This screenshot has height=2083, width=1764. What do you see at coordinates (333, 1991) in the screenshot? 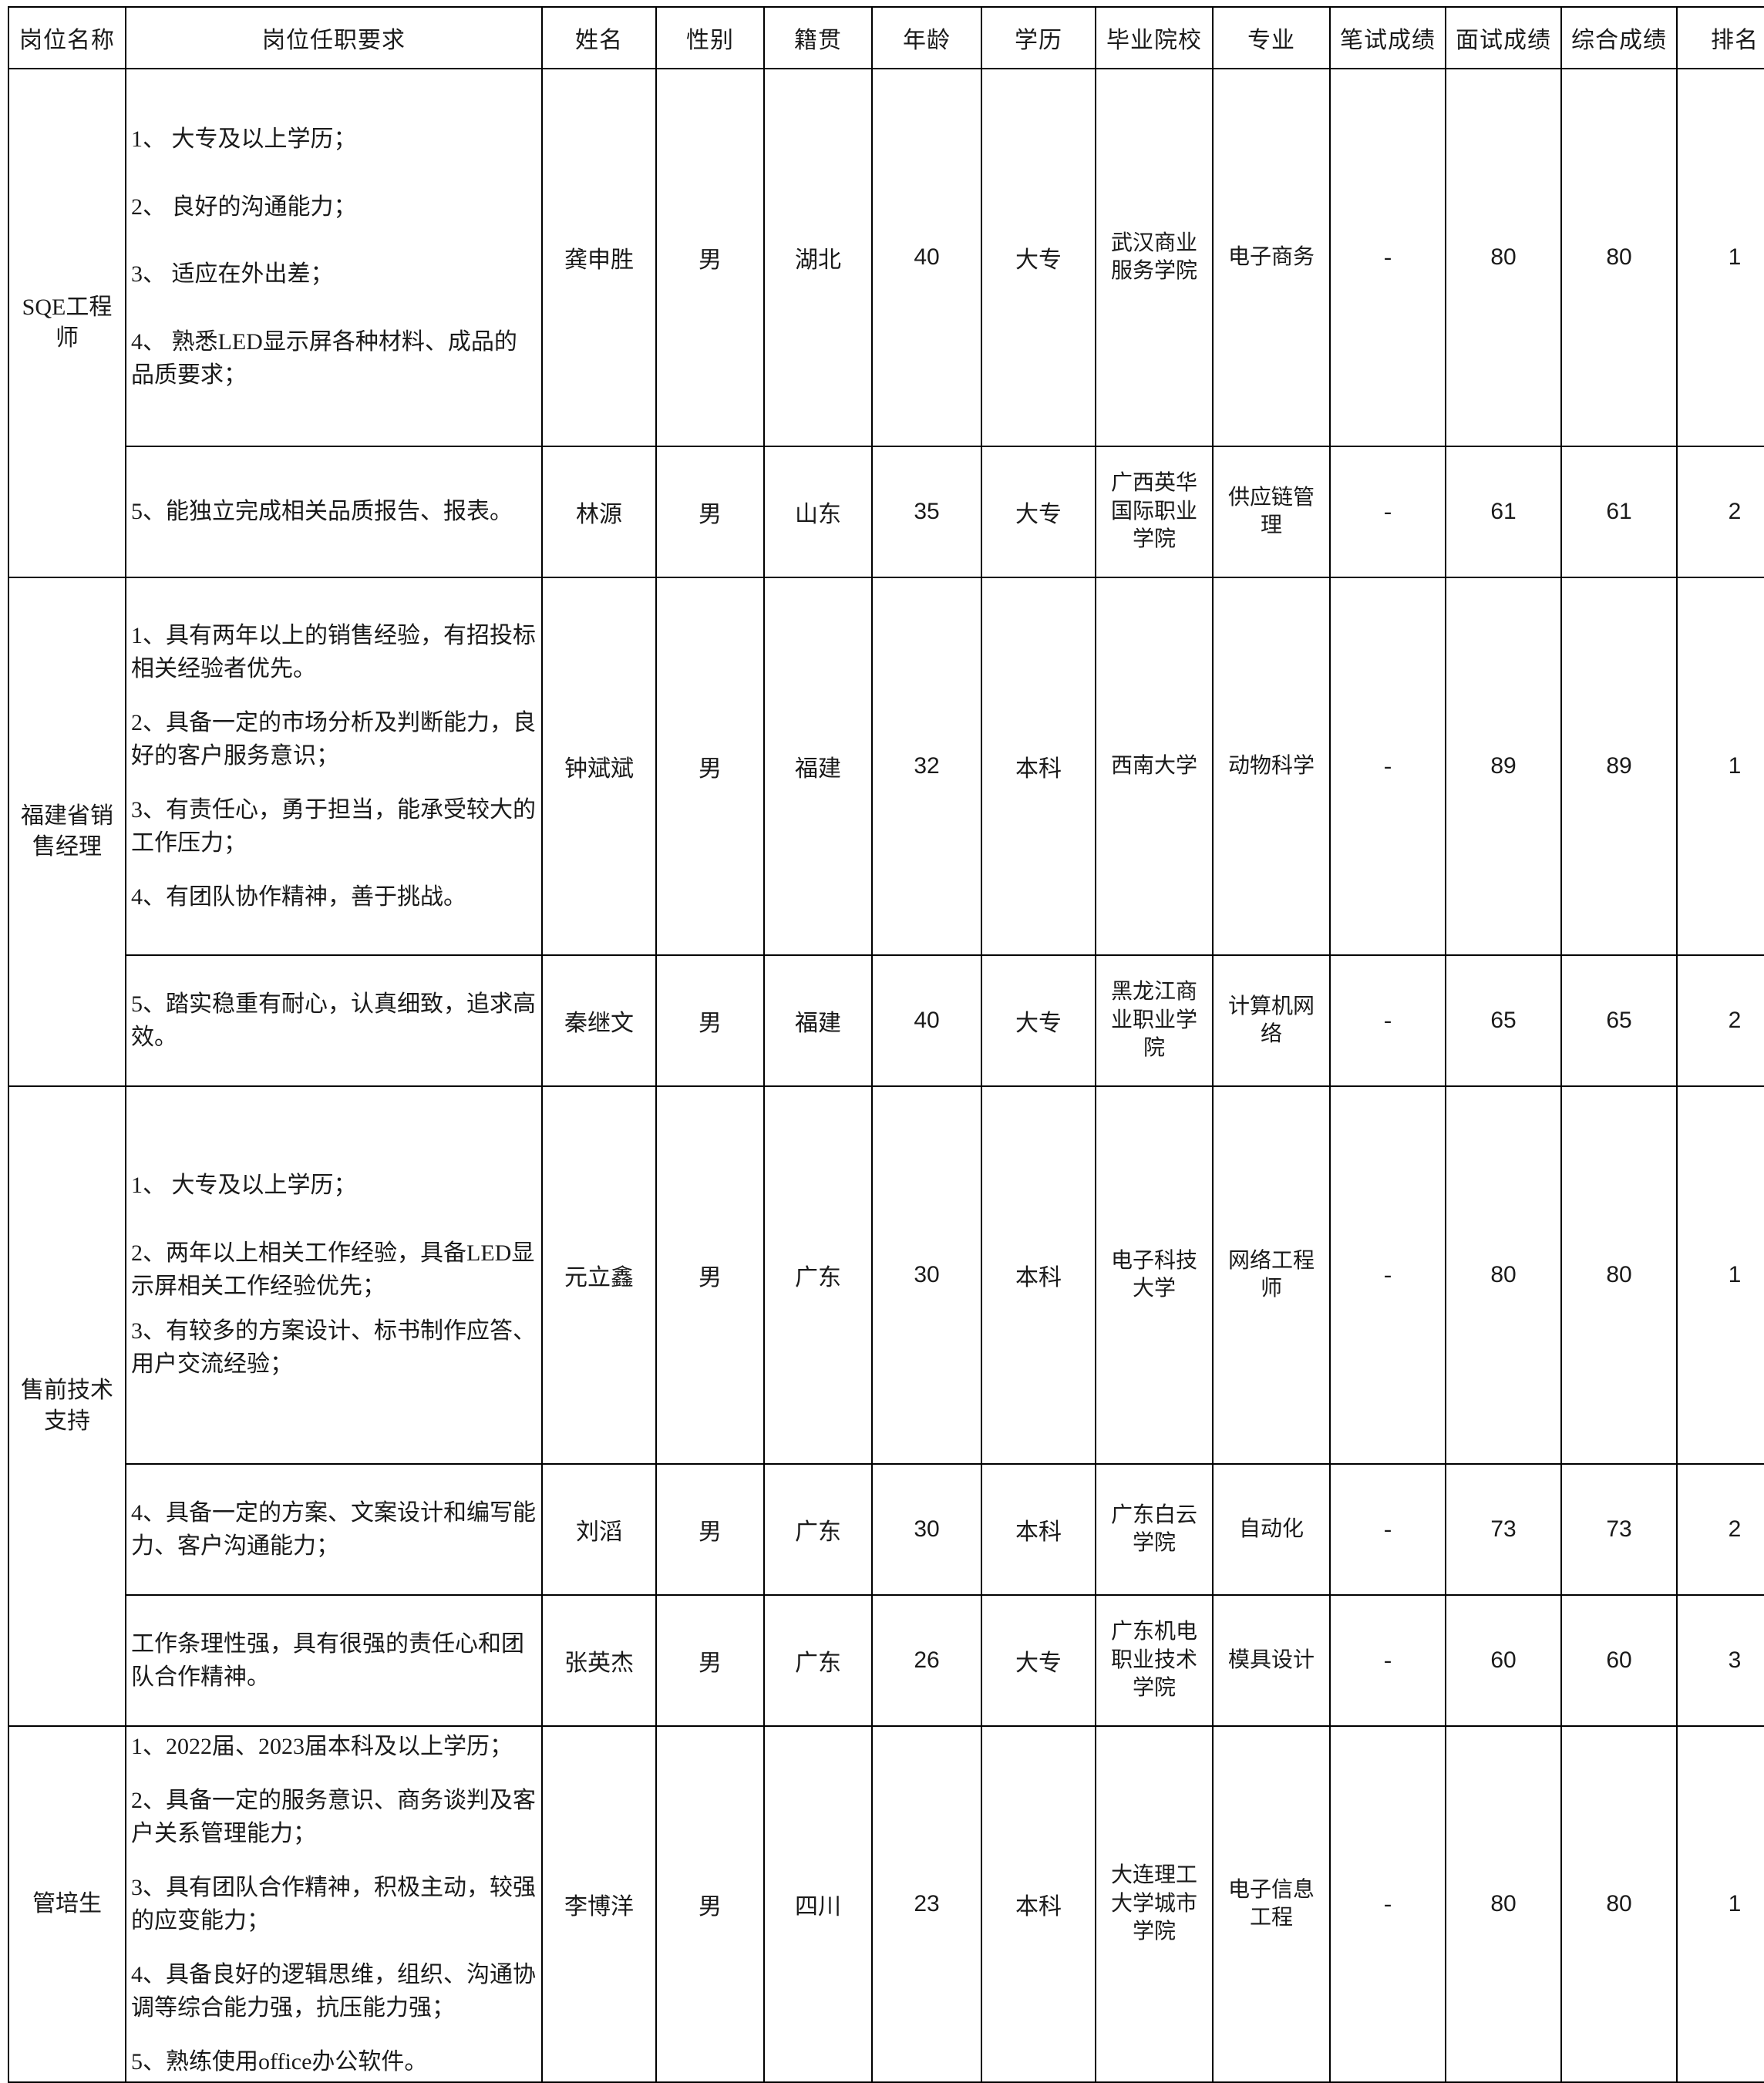
I see `requirement-line: 4、具备良好的逻辑思维，组织、沟通协调等综合能力强，抗压能力强；` at bounding box center [333, 1991].